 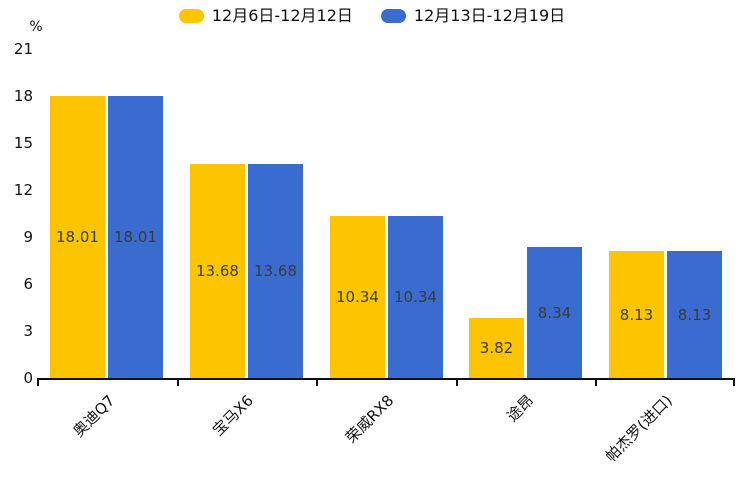 I want to click on bar-value-label: 3.82, so click(x=496, y=348).